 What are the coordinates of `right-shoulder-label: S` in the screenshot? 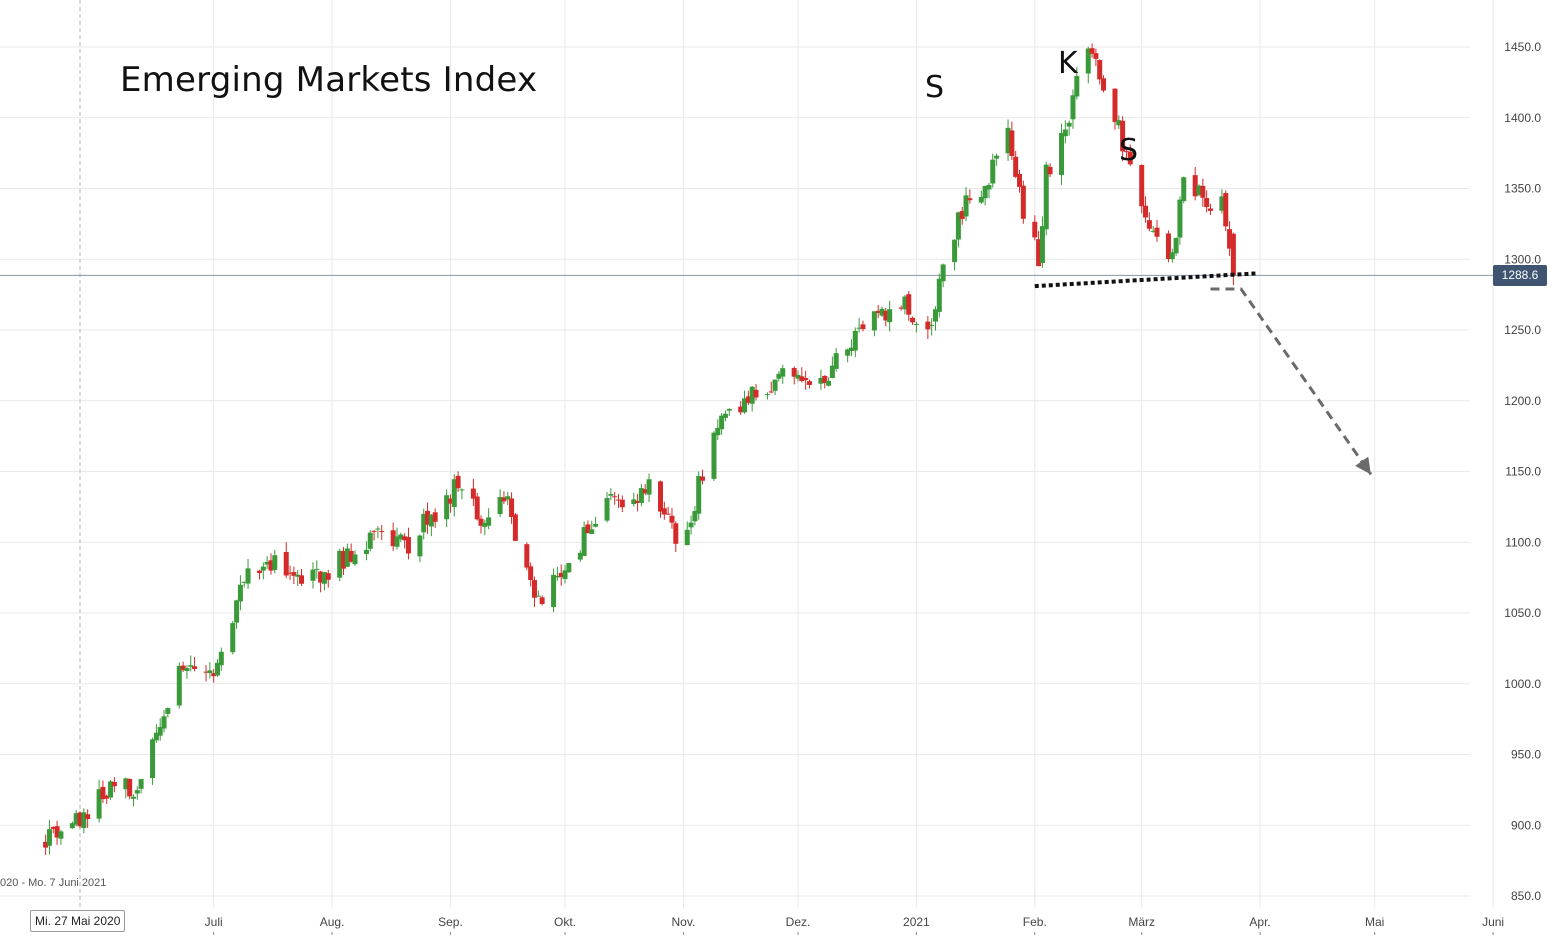 It's located at (1129, 150).